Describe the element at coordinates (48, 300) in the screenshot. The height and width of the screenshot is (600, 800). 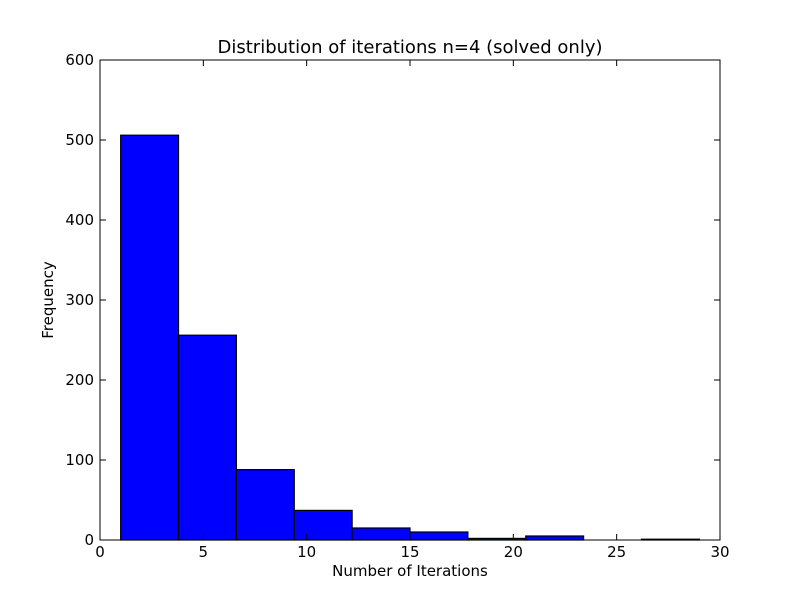
I see `y-axis-label: Frequency` at that location.